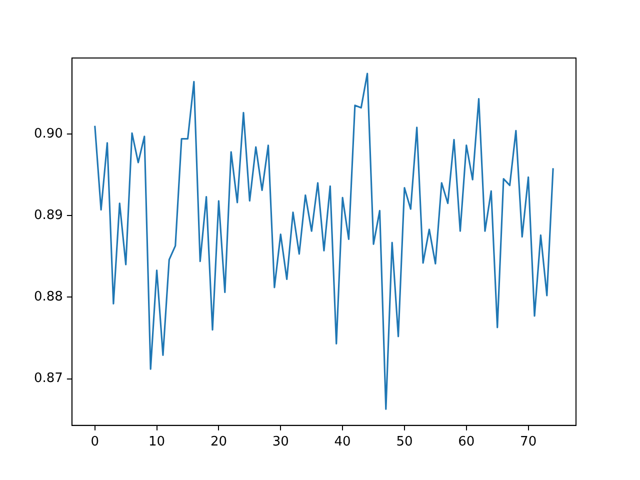  I want to click on x-tick-label: 70, so click(528, 442).